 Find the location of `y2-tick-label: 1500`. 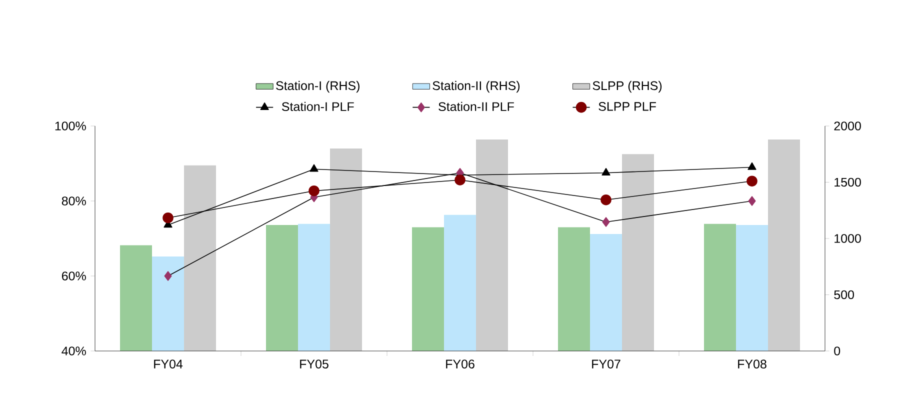

y2-tick-label: 1500 is located at coordinates (847, 182).